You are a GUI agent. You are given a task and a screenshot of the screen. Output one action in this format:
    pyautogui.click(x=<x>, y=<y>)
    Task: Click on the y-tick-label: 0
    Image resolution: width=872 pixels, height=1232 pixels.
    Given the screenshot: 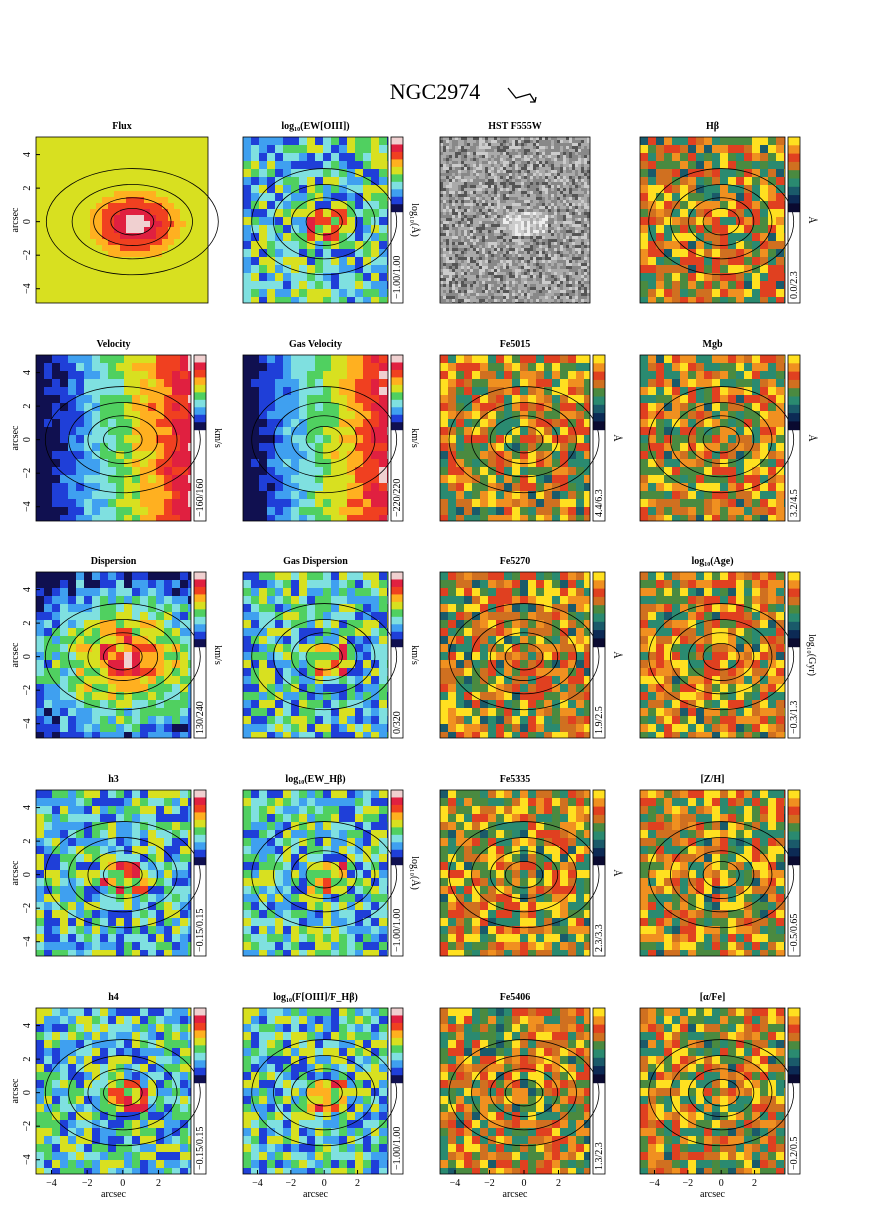 What is the action you would take?
    pyautogui.click(x=27, y=439)
    